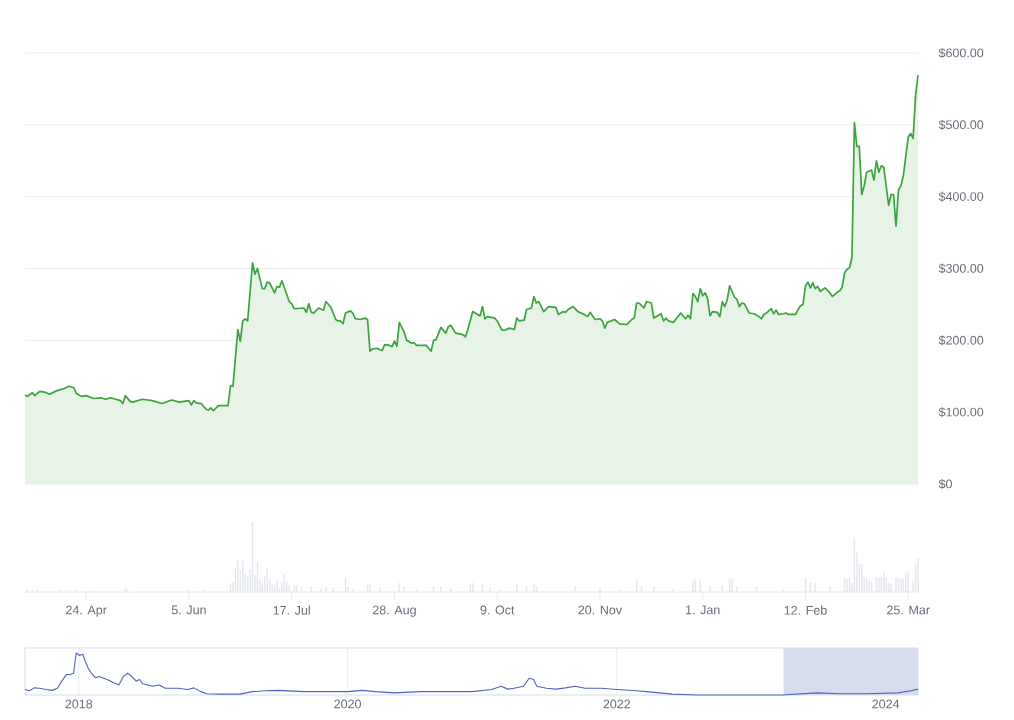 The image size is (1014, 720). What do you see at coordinates (600, 610) in the screenshot?
I see `x-tick-label: 20. Nov` at bounding box center [600, 610].